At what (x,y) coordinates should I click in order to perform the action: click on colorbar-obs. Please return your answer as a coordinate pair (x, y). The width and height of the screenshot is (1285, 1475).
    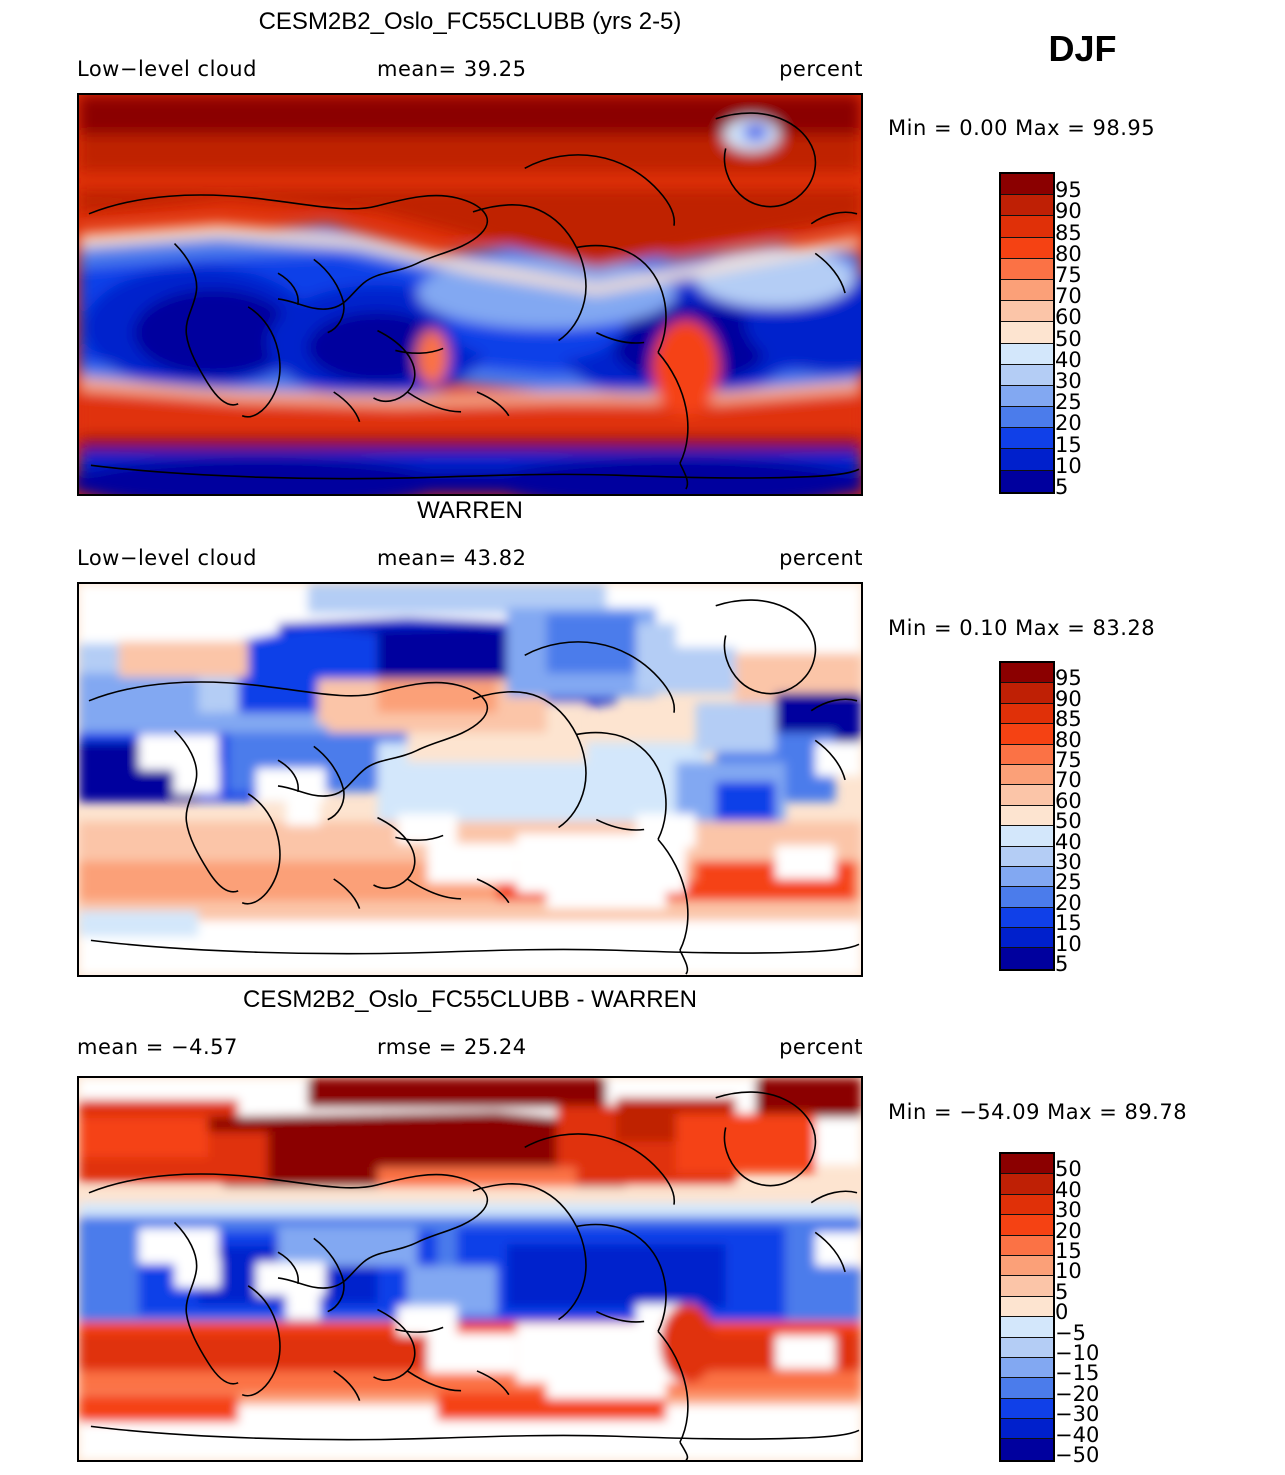
    Looking at the image, I should click on (1027, 816).